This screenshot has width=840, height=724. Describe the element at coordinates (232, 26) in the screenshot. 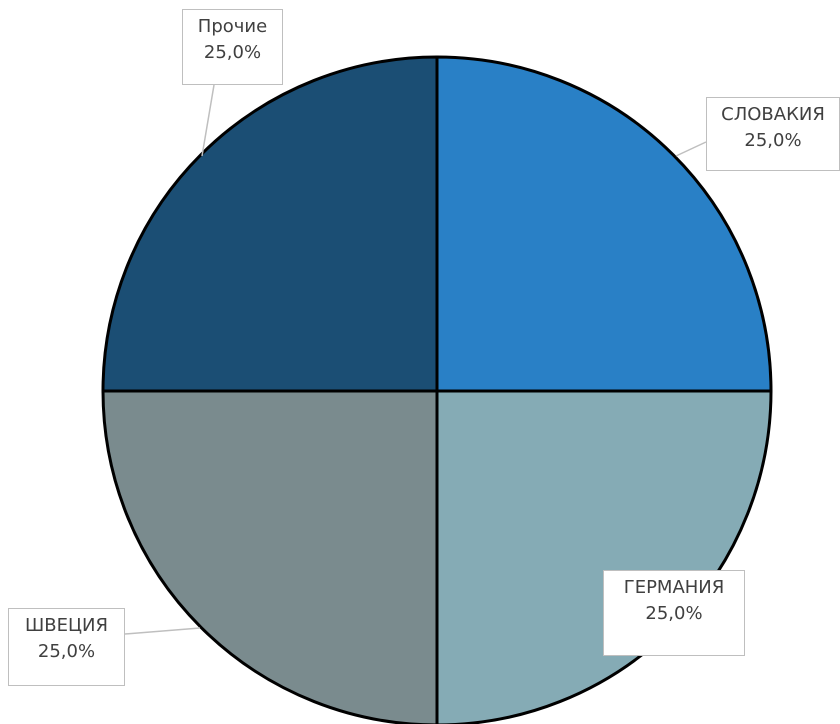

I see `slice-label-other: Прочие` at that location.